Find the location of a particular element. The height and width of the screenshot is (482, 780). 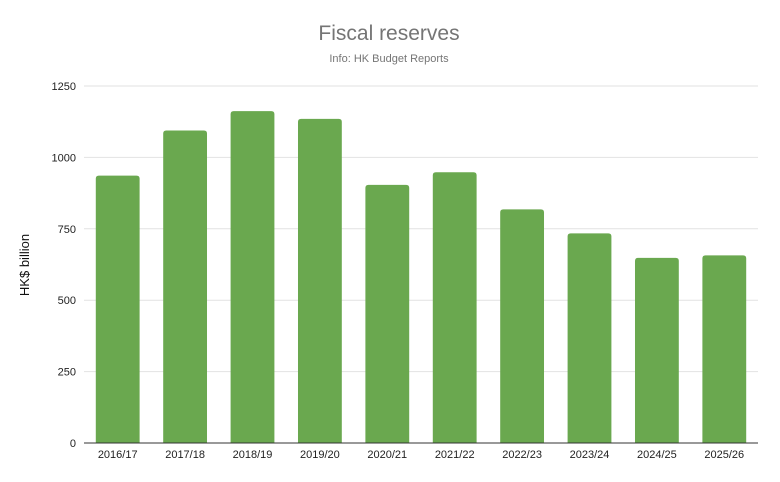

y-tick-label: 250 is located at coordinates (67, 373).